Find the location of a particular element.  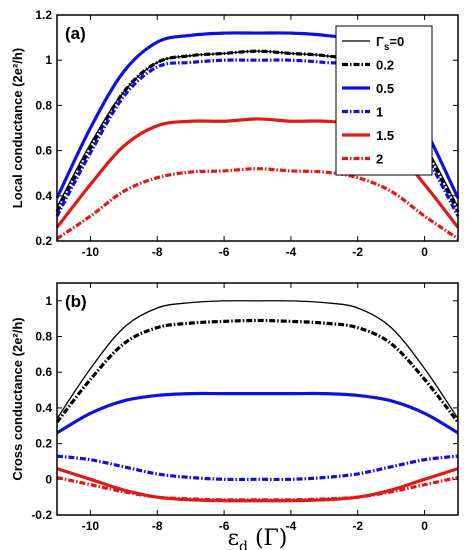

y-tick-label: -0.2 is located at coordinates (41, 515).